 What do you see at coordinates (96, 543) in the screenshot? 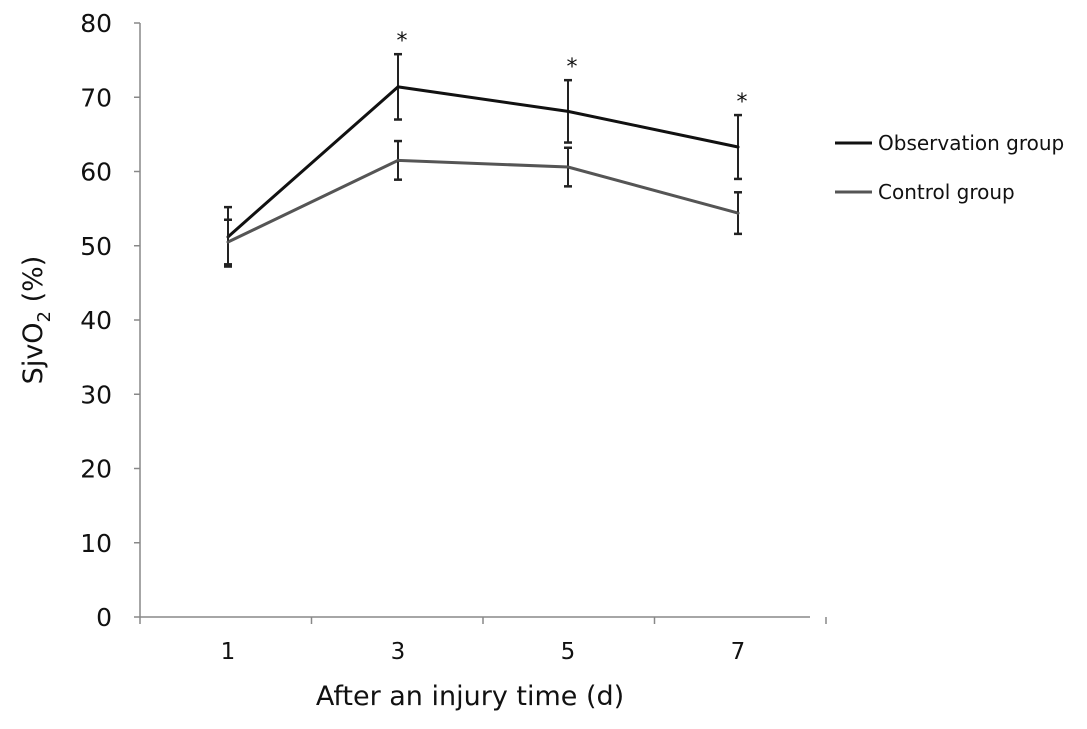
I see `y-tick-label: 10` at bounding box center [96, 543].